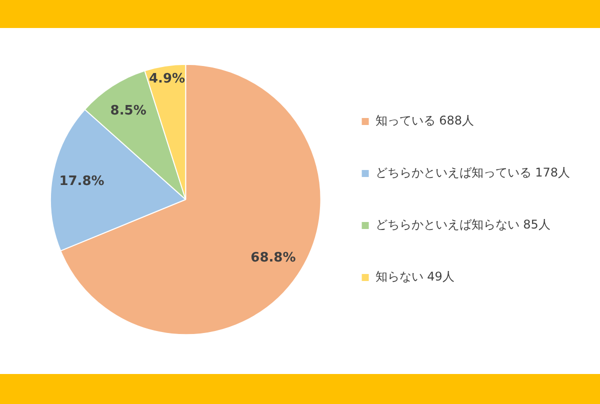  What do you see at coordinates (167, 79) in the screenshot?
I see `data-label: 4.9%` at bounding box center [167, 79].